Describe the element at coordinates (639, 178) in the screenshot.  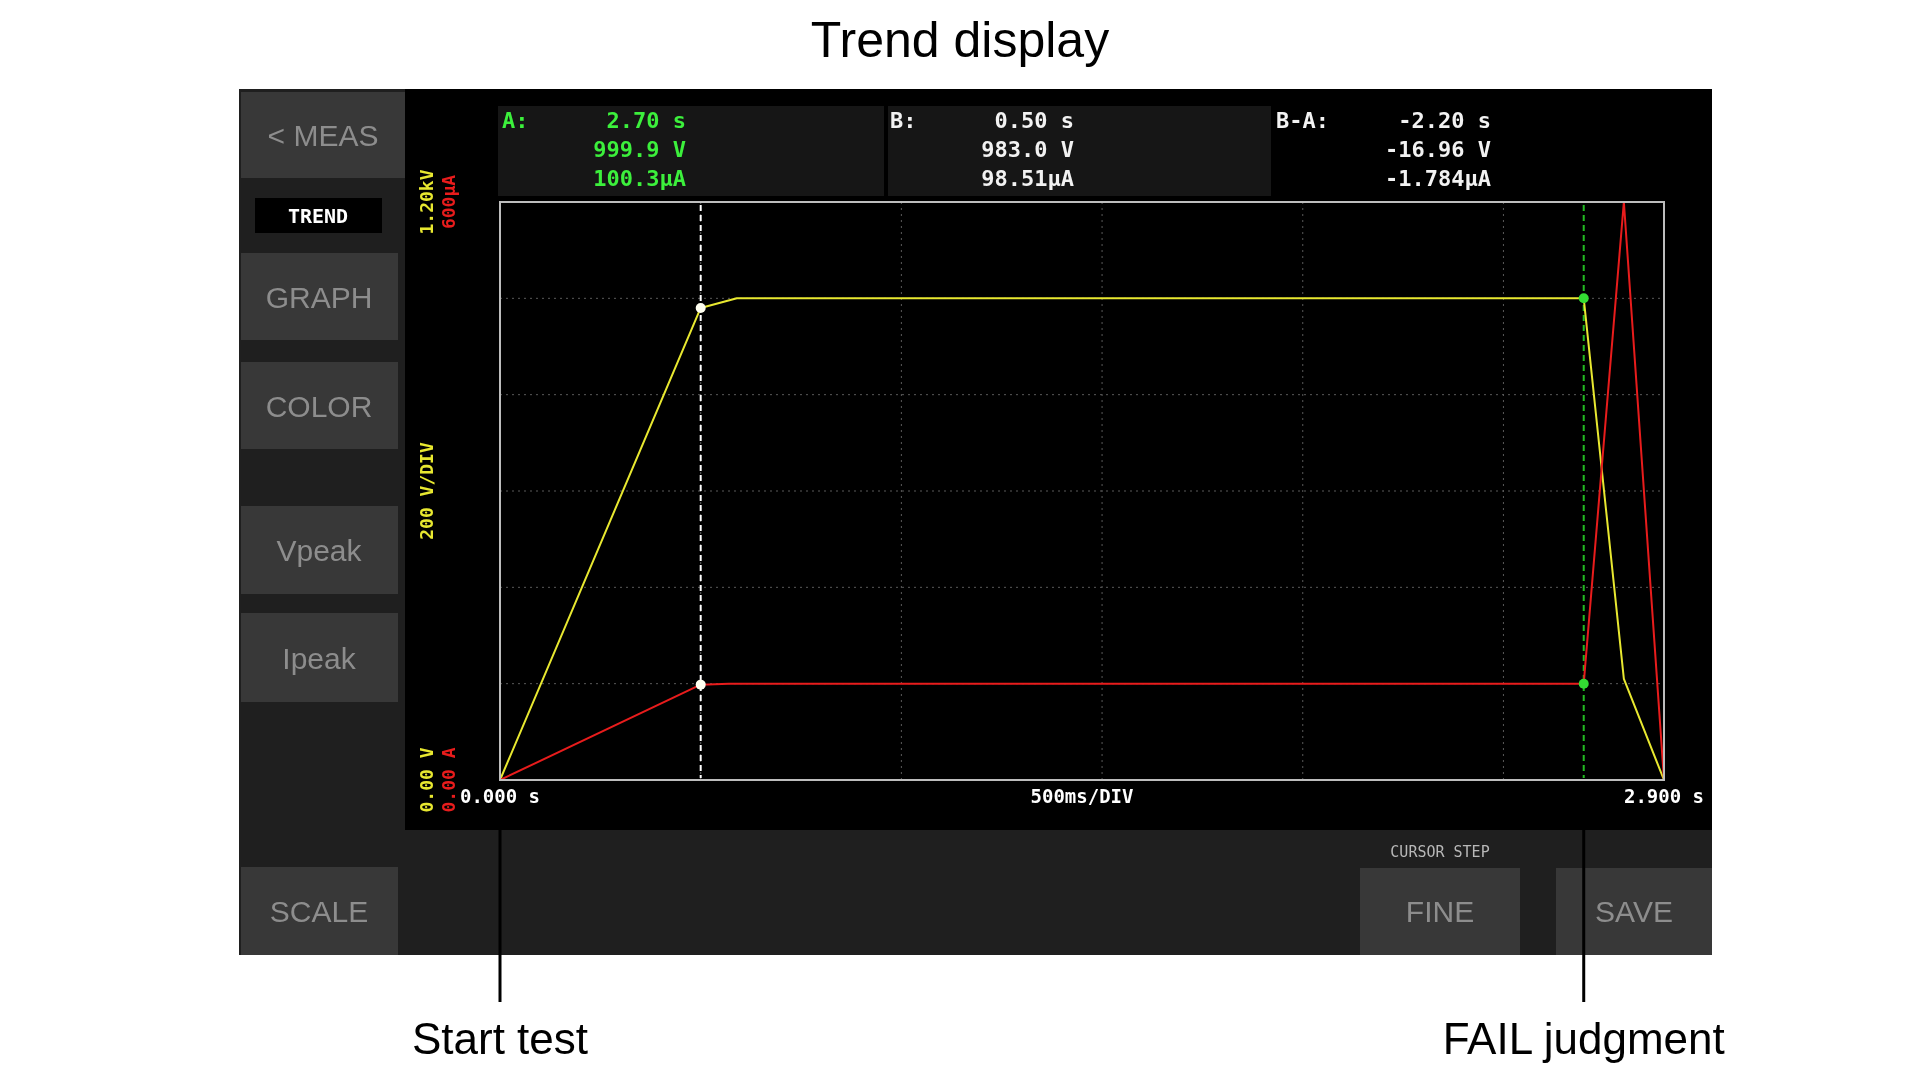
I see `text: 100.3µA` at that location.